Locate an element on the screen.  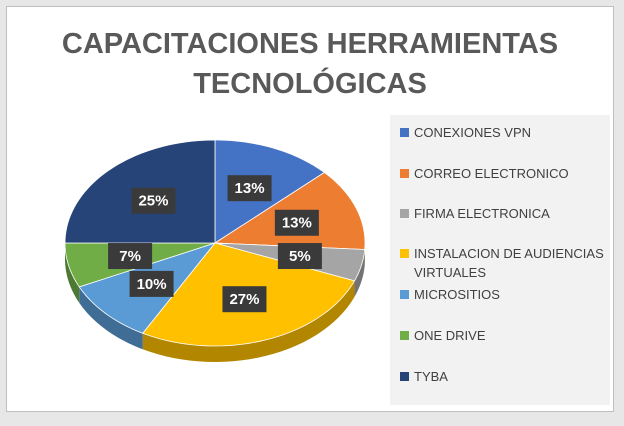
legend-item: CORREO ELECTRONICO is located at coordinates (502, 173).